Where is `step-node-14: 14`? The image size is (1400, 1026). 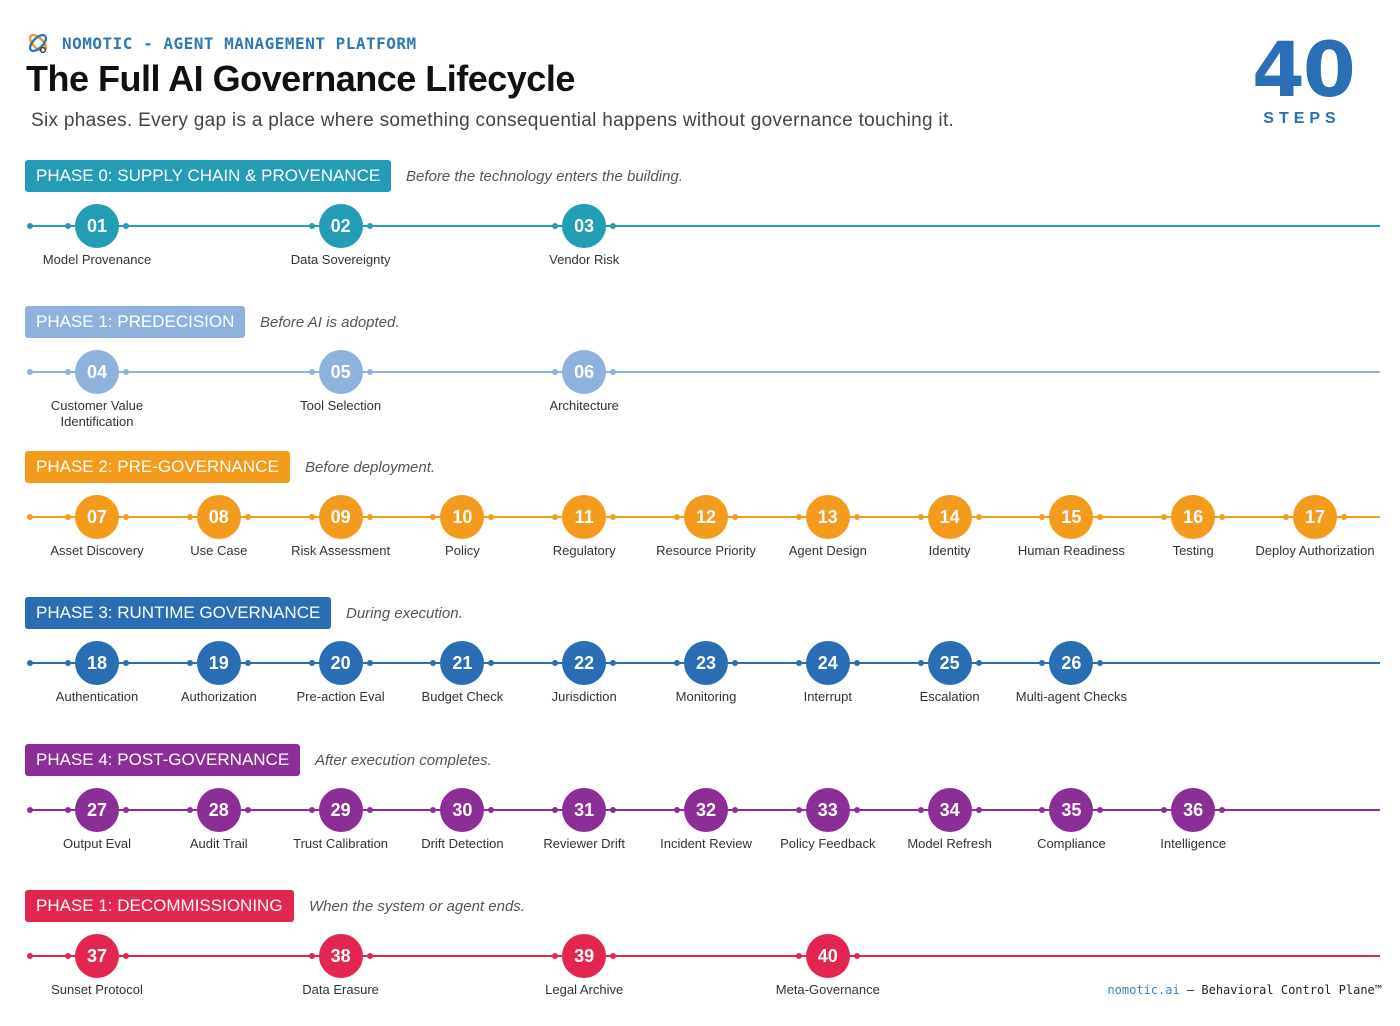 step-node-14: 14 is located at coordinates (949, 517).